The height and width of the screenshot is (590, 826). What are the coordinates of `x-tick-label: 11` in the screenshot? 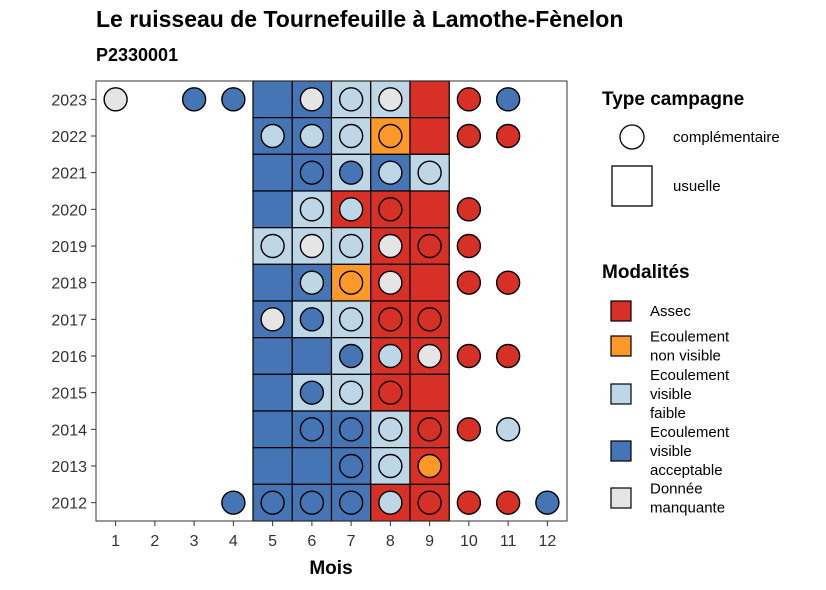 It's located at (508, 541).